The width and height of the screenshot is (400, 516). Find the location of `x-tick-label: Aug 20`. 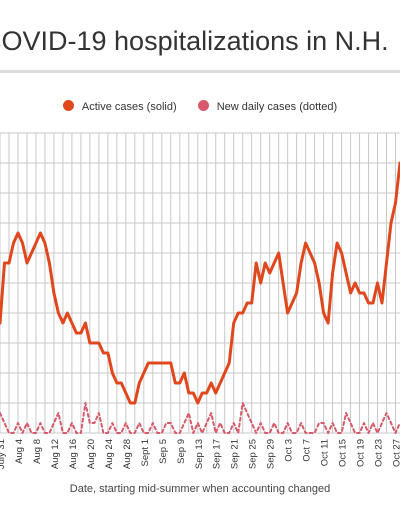

x-tick-label: Aug 20 is located at coordinates (91, 454).